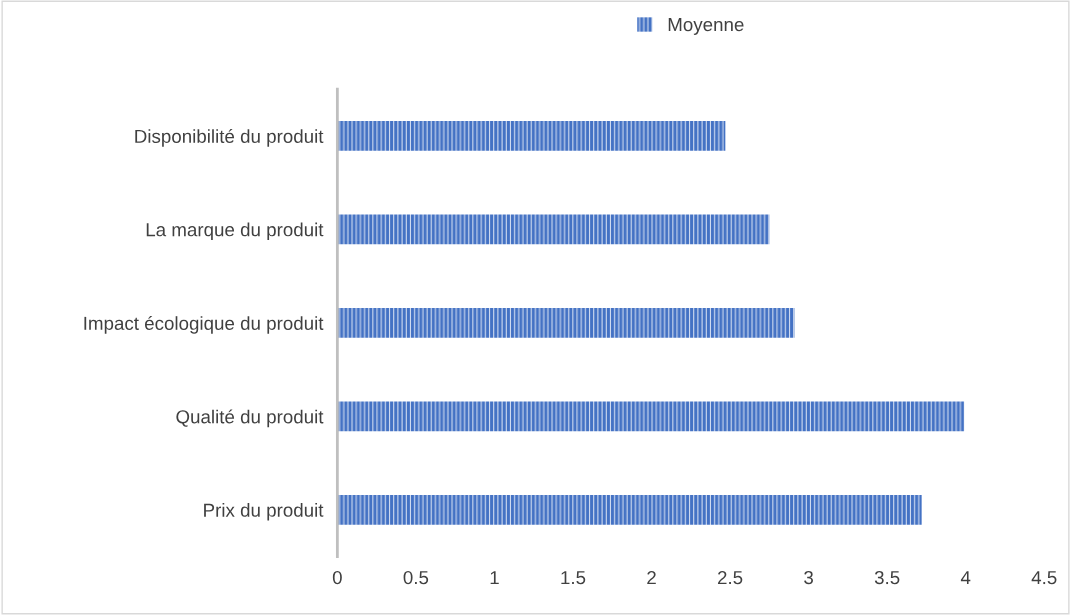 The height and width of the screenshot is (615, 1071). I want to click on y-tick-label: Prix du produit, so click(264, 512).